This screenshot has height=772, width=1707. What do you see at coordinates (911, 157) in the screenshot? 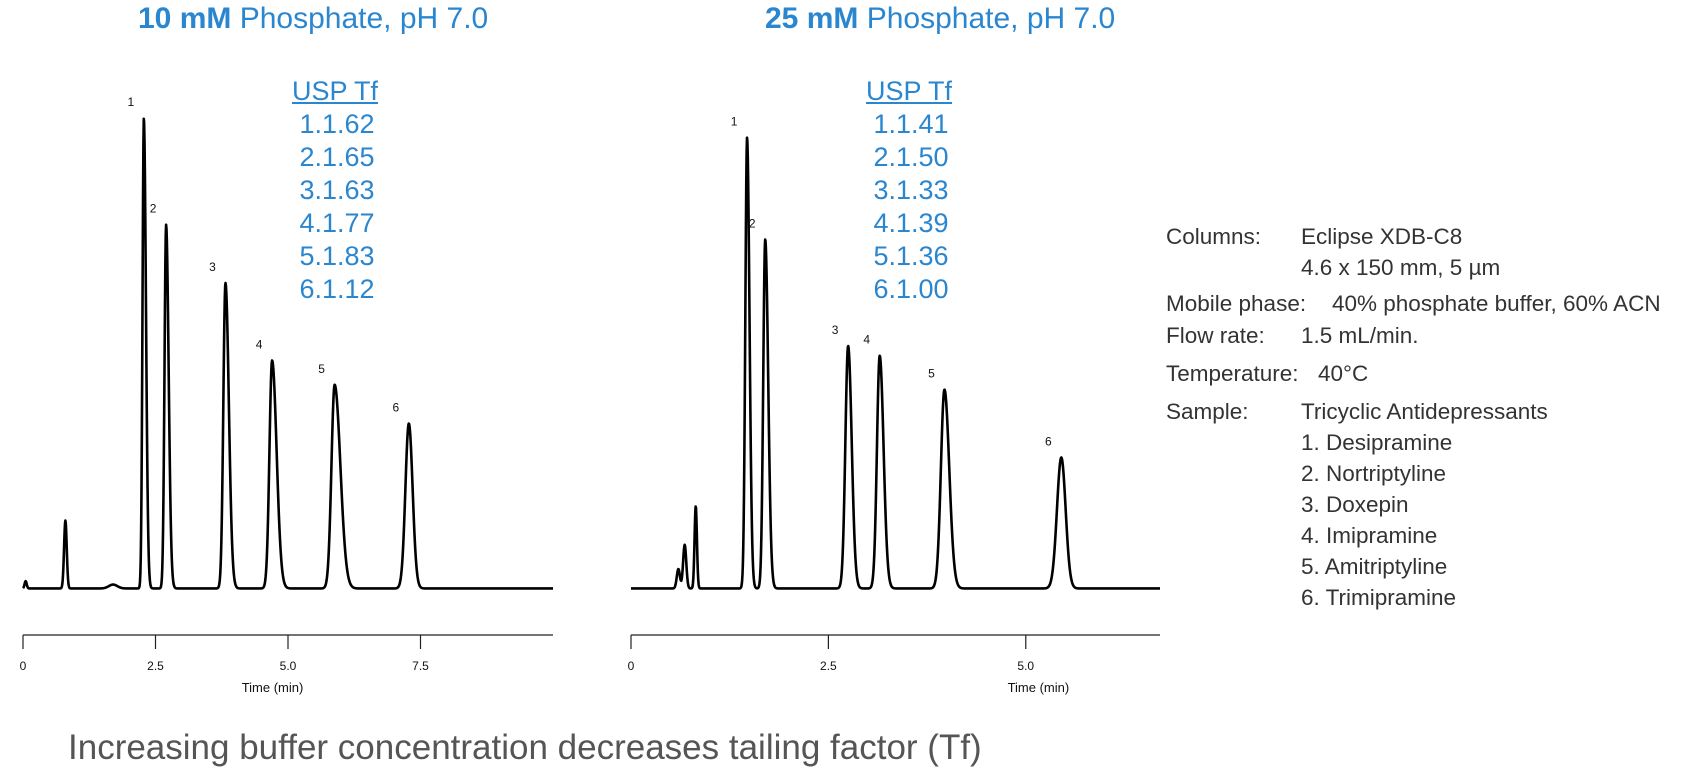
I see `tf-row: 2.1.50` at bounding box center [911, 157].